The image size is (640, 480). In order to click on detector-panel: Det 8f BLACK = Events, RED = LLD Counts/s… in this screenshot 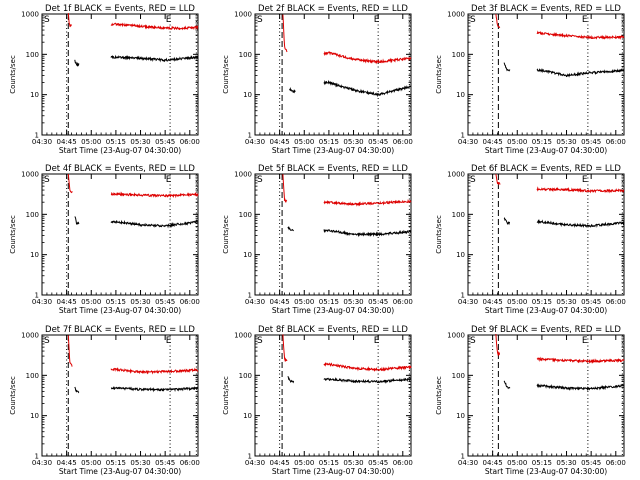, I will do `click(317, 400)`.